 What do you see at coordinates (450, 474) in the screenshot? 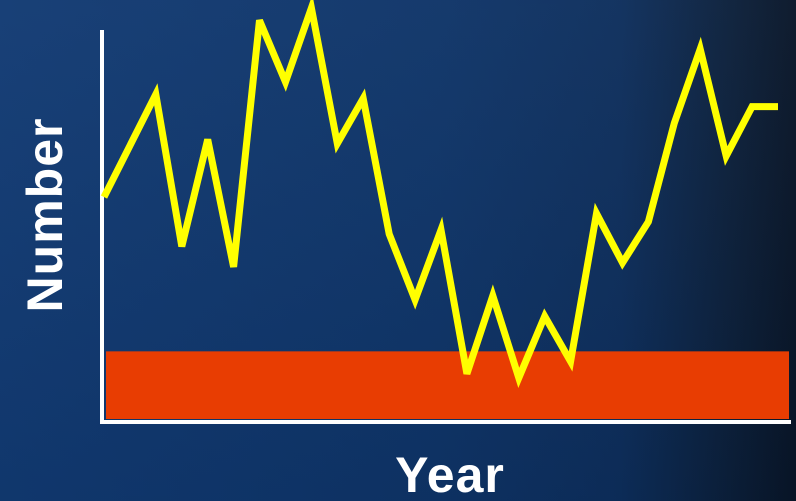
I see `x-axis-label: Year` at bounding box center [450, 474].